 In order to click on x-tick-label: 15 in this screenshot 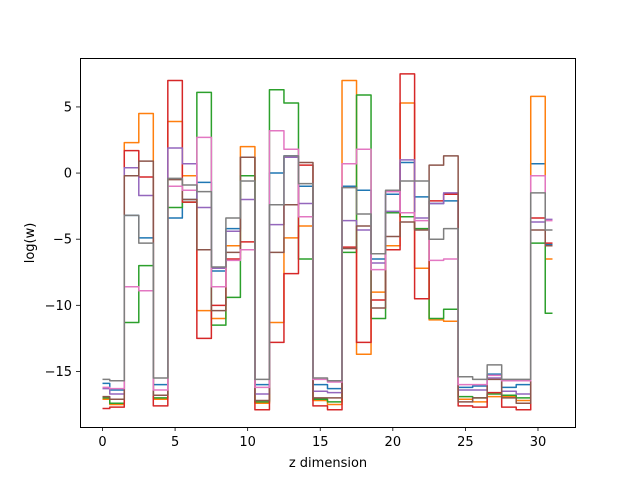, I will do `click(320, 442)`.